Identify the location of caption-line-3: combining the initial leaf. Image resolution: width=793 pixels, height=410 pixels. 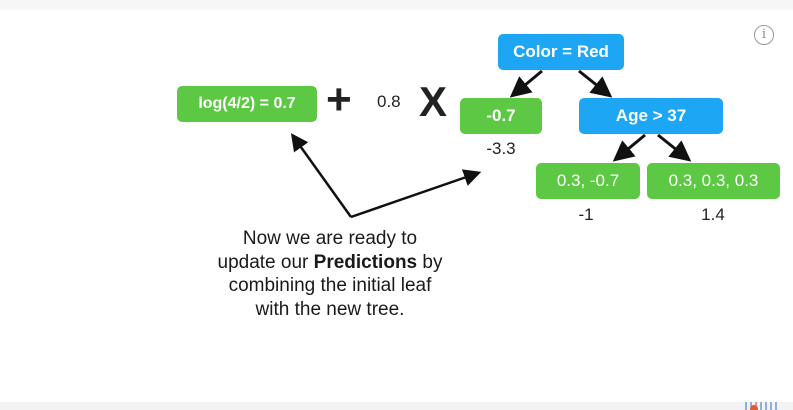
(330, 285).